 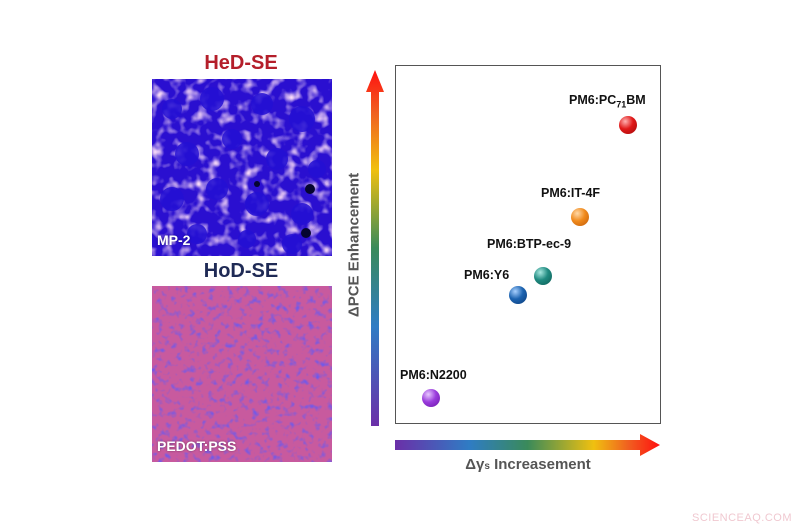 I want to click on afm-image-pedot: PEDOT:PSS, so click(x=242, y=374).